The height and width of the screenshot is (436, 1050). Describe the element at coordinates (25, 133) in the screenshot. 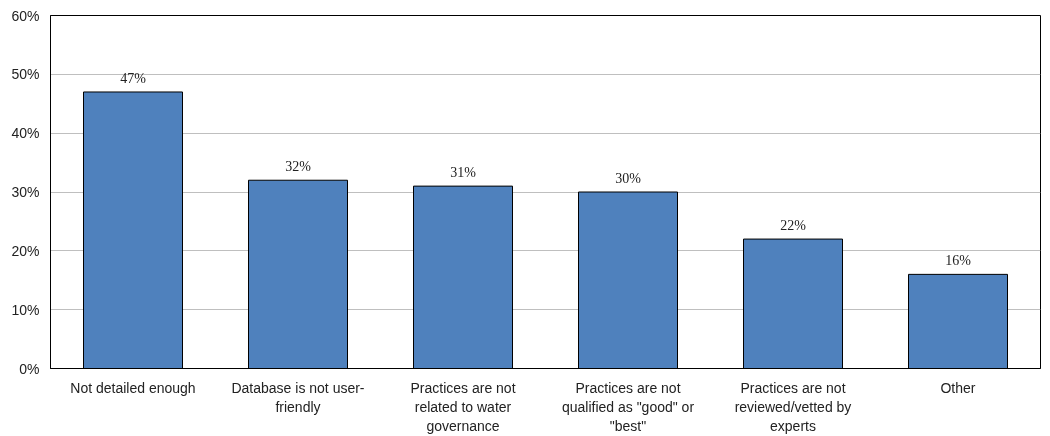

I see `y-tick-label: 40%` at that location.